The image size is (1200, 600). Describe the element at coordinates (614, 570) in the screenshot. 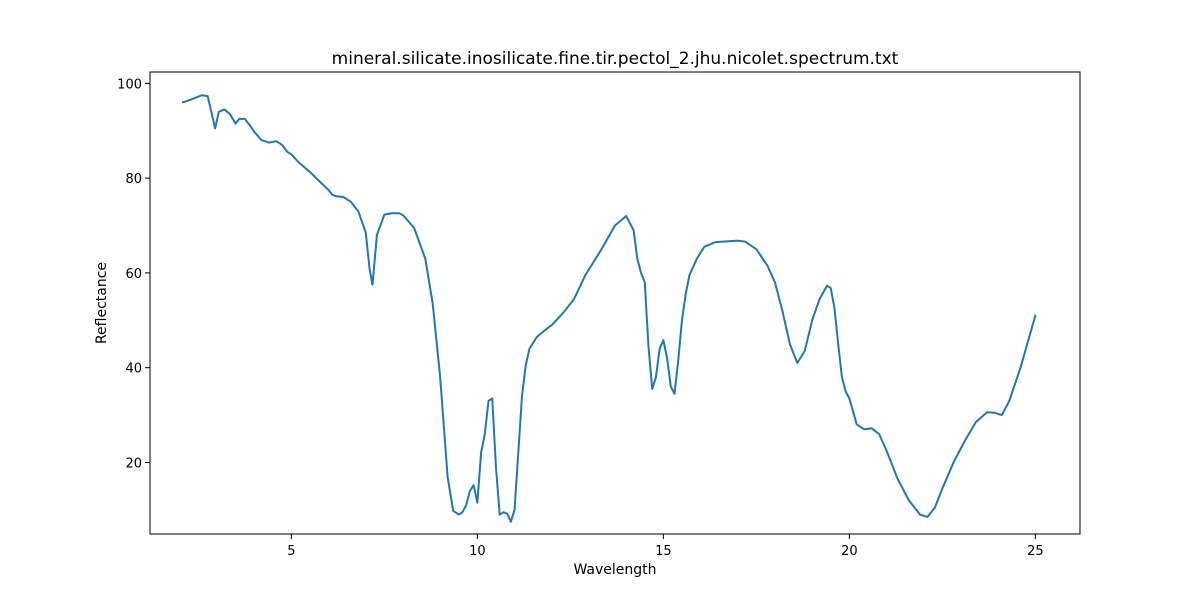

I see `x-axis-label: Wavelength` at that location.